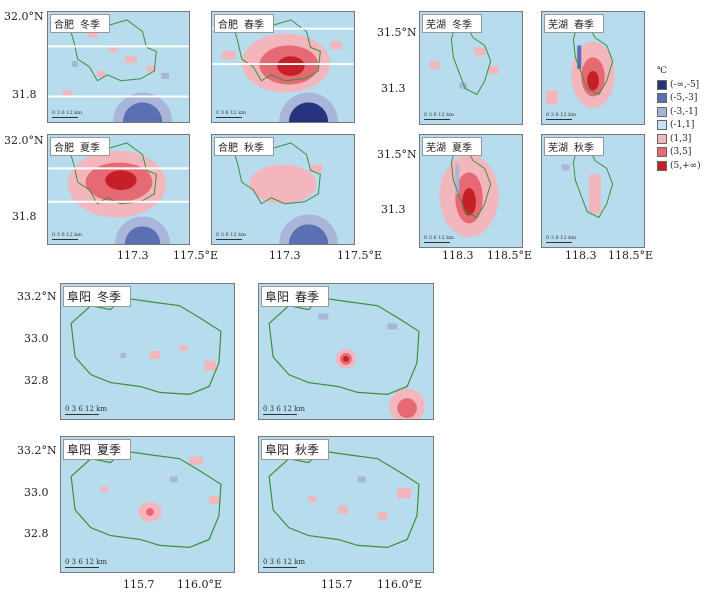 The width and height of the screenshot is (720, 607). I want to click on panel-title: 芜湖 秋季, so click(574, 146).